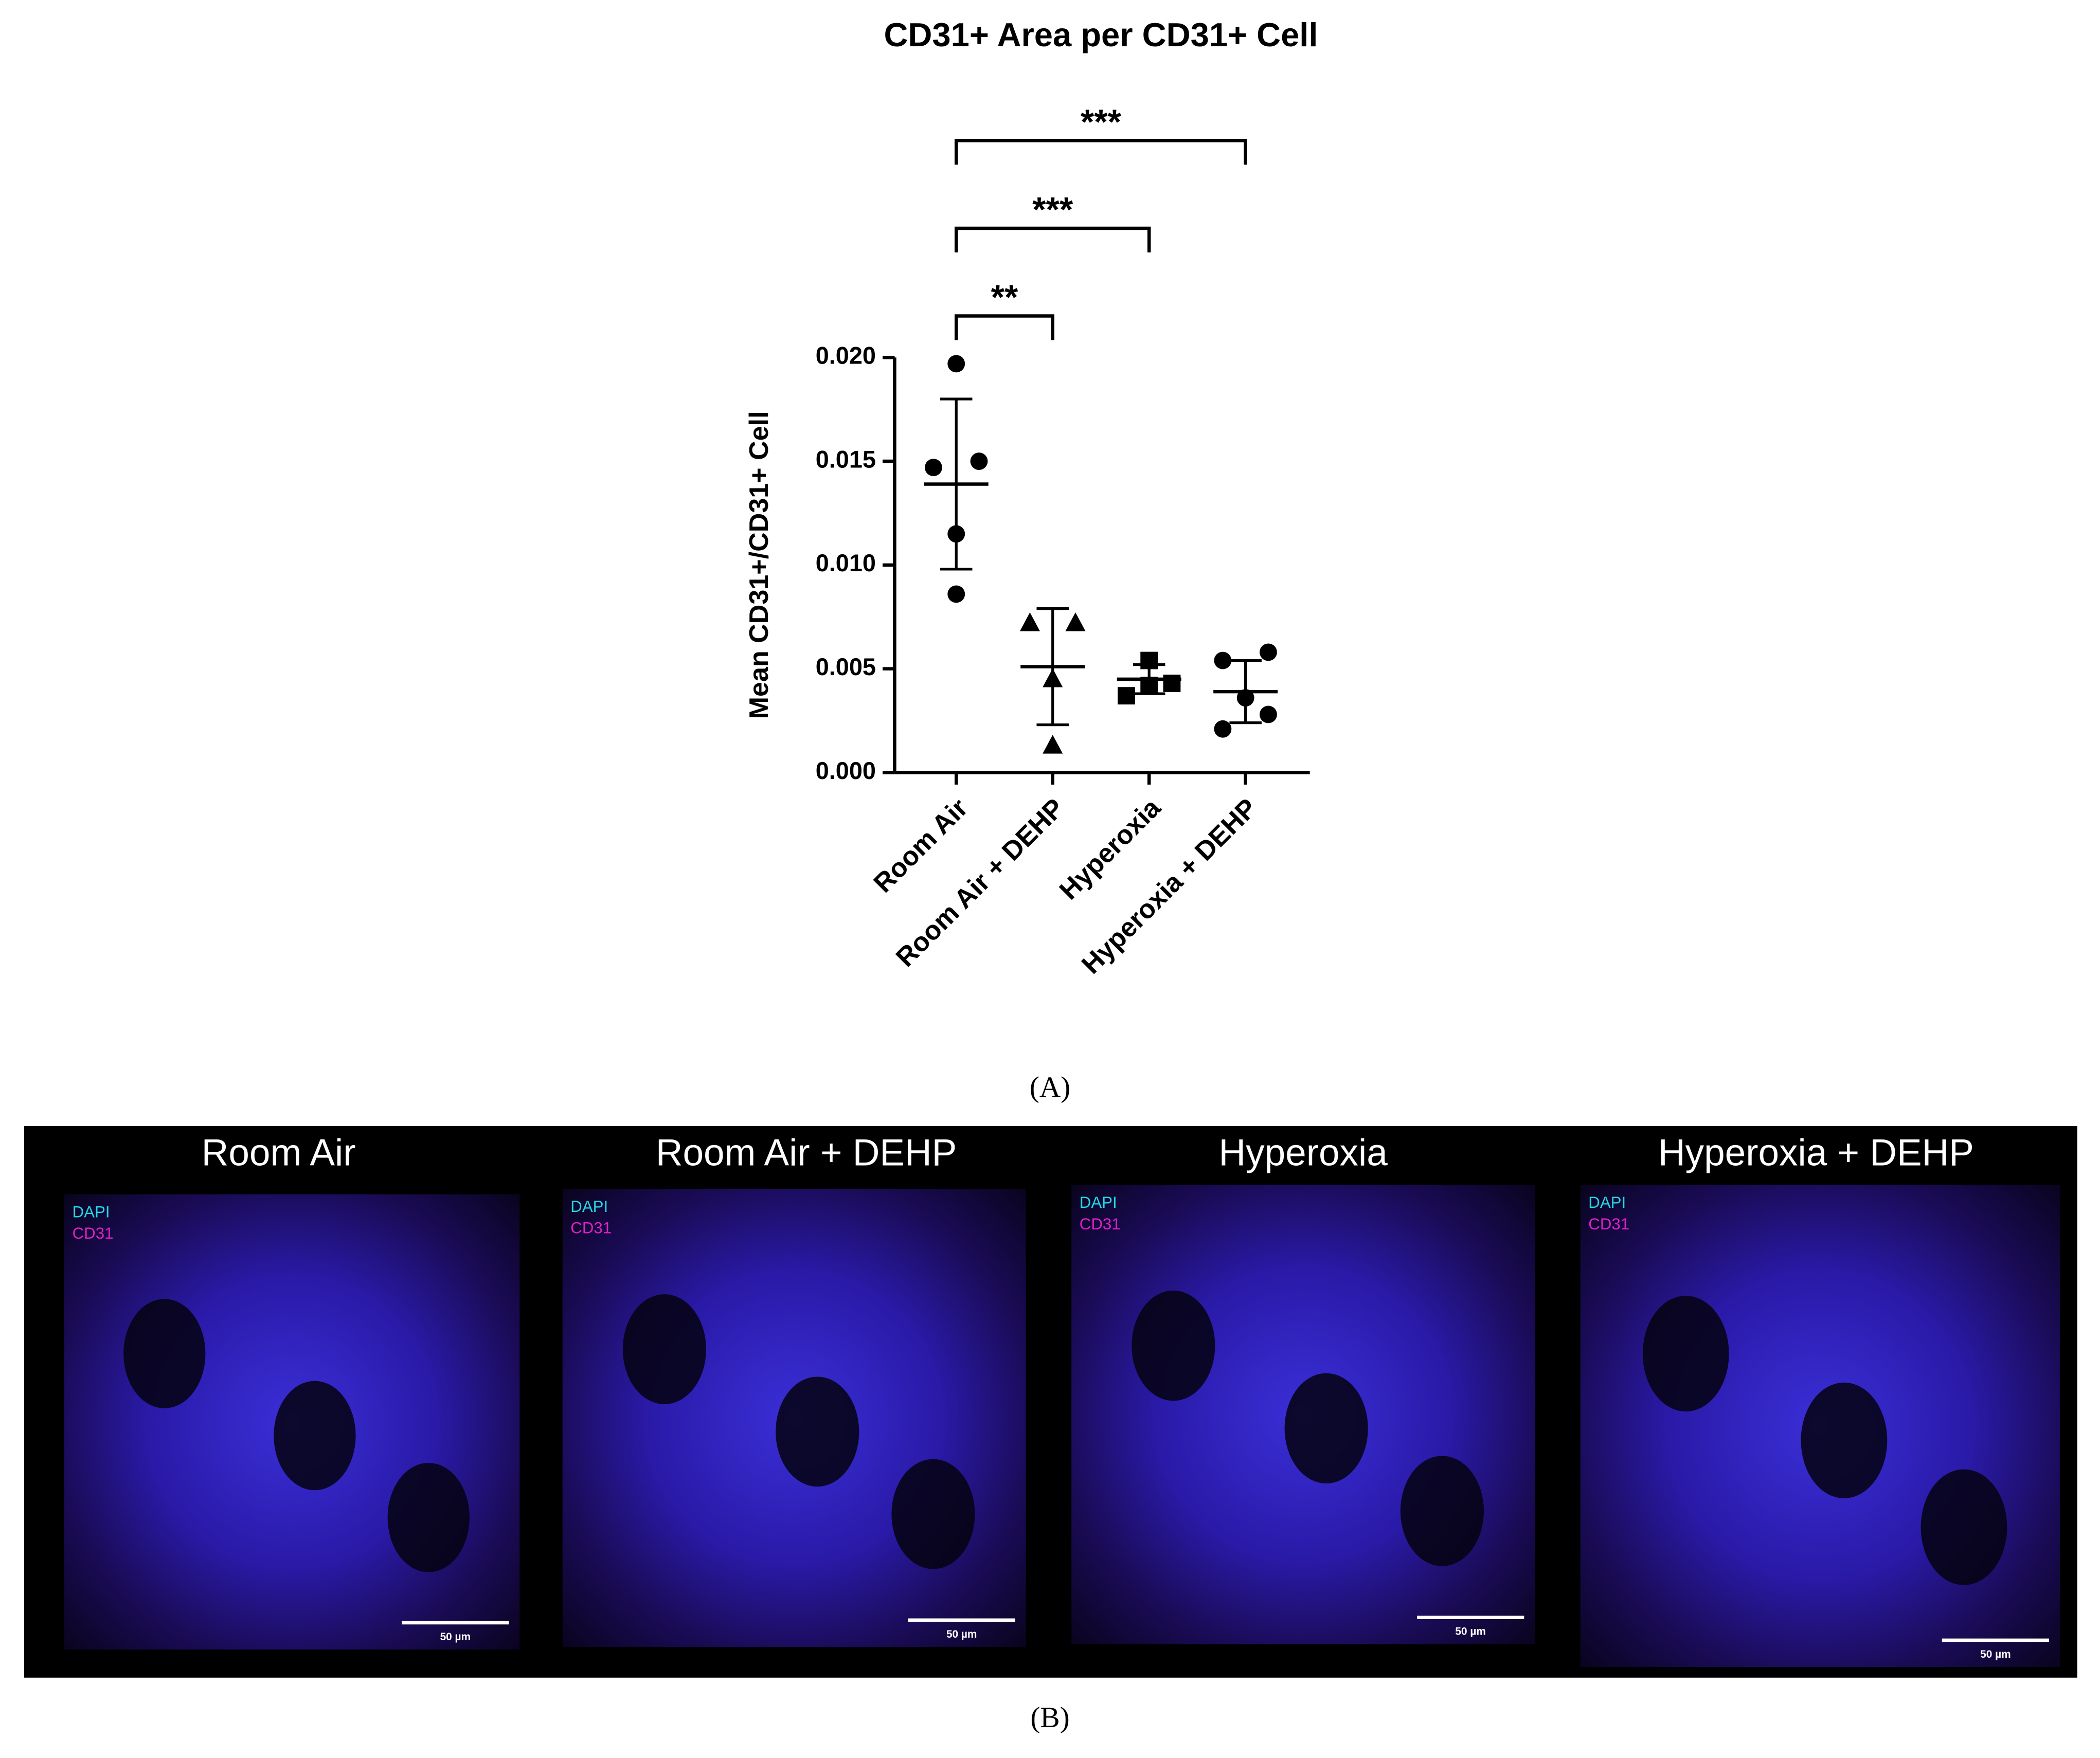 The width and height of the screenshot is (2100, 1758). I want to click on y-tick-label: 0.010, so click(846, 563).